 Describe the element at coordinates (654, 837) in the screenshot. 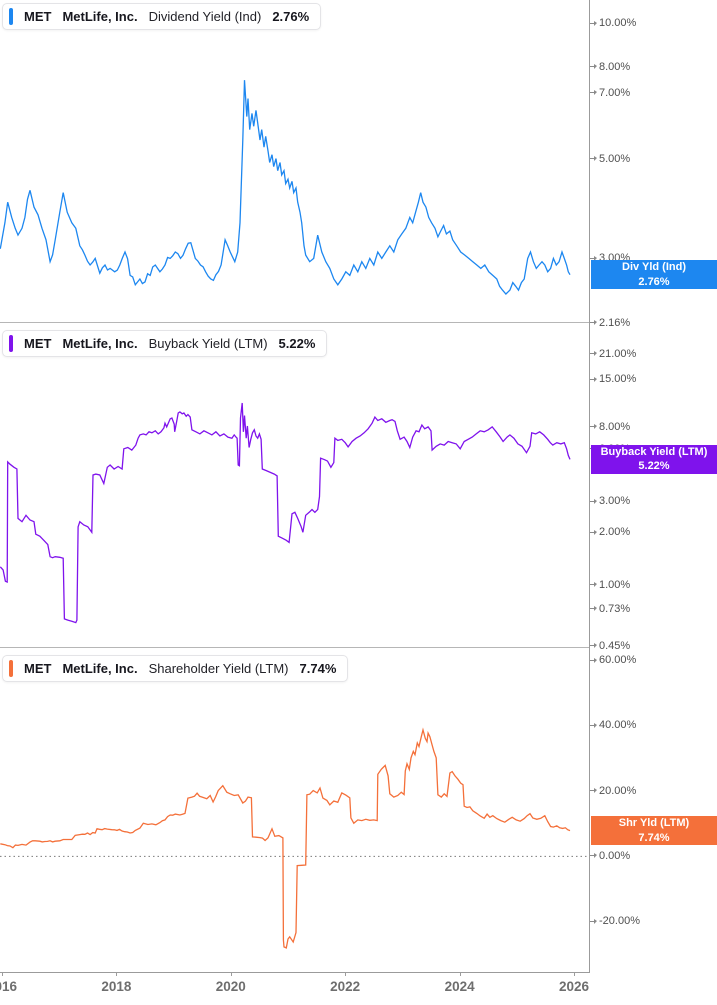

I see `badge-value: 7.74%` at that location.